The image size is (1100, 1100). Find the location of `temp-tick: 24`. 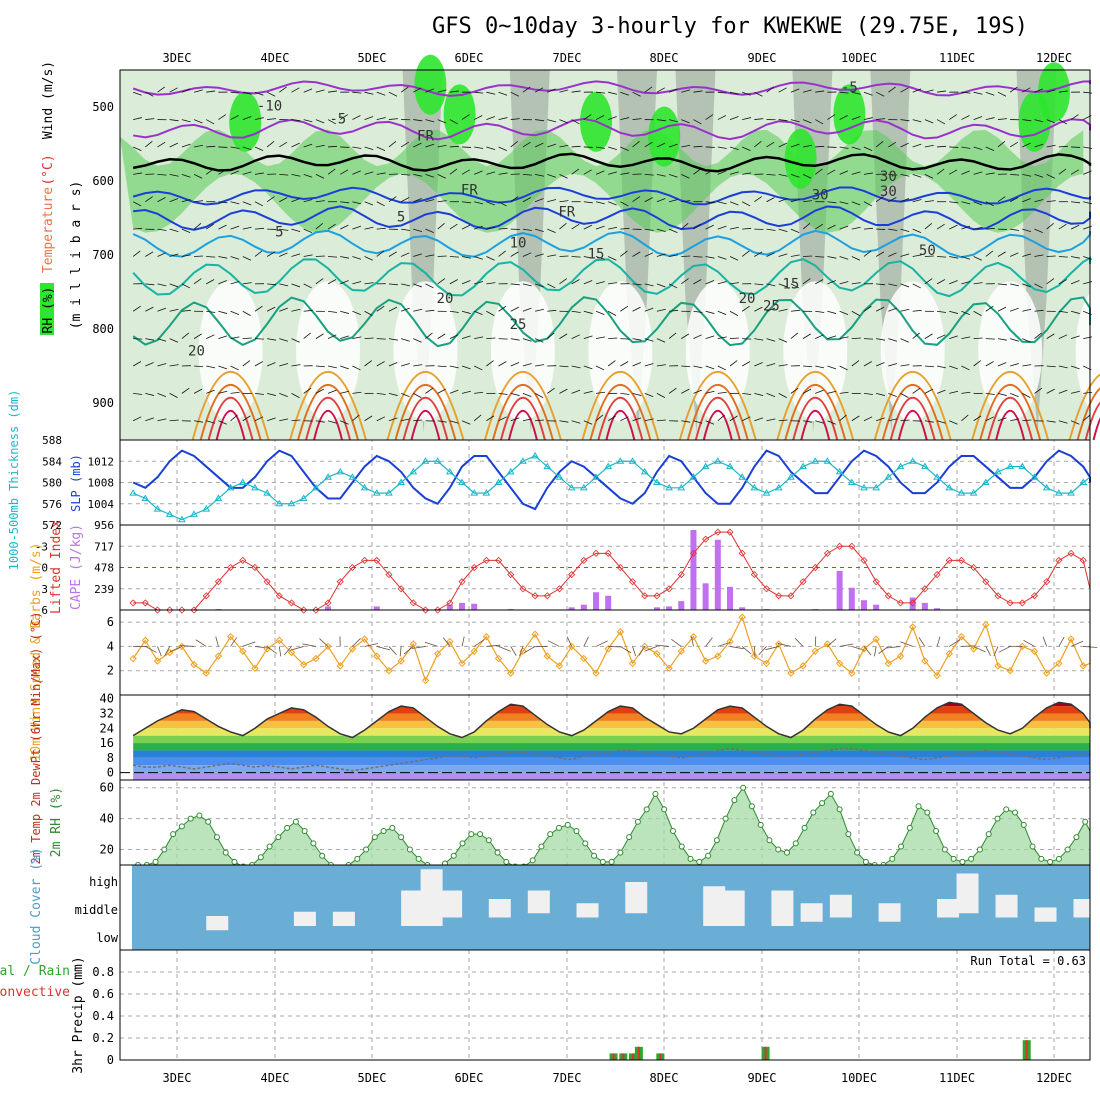

temp-tick: 24 is located at coordinates (107, 728).